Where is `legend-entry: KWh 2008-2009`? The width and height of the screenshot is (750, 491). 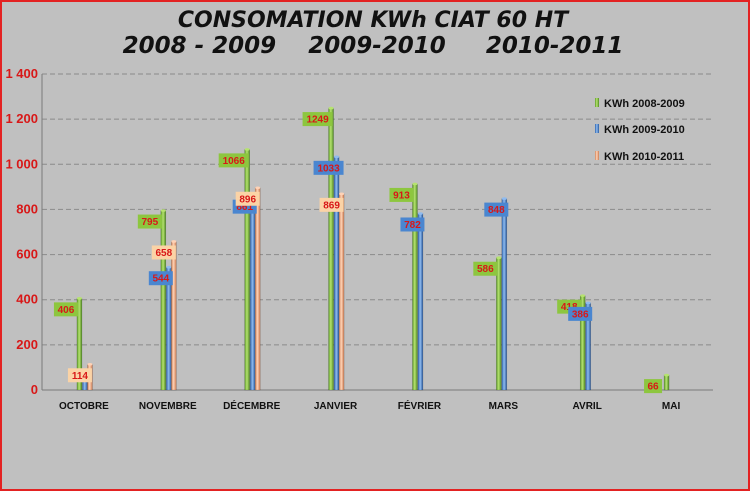
legend-entry: KWh 2008-2009 is located at coordinates (644, 104).